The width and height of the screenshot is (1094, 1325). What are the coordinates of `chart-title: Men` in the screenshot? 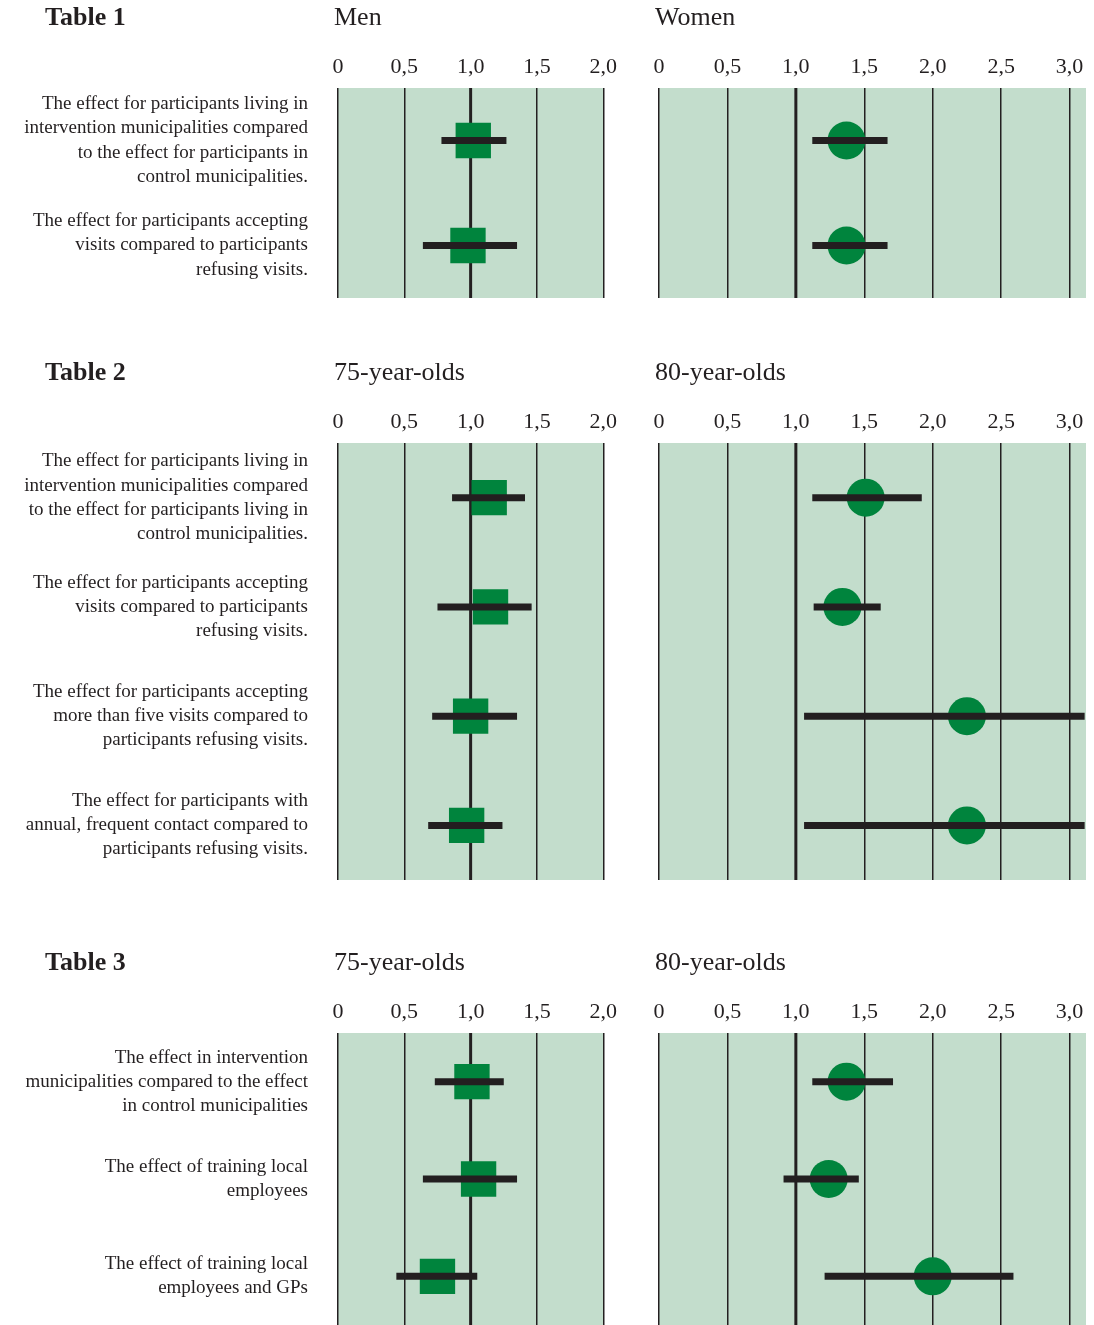 It's located at (358, 17).